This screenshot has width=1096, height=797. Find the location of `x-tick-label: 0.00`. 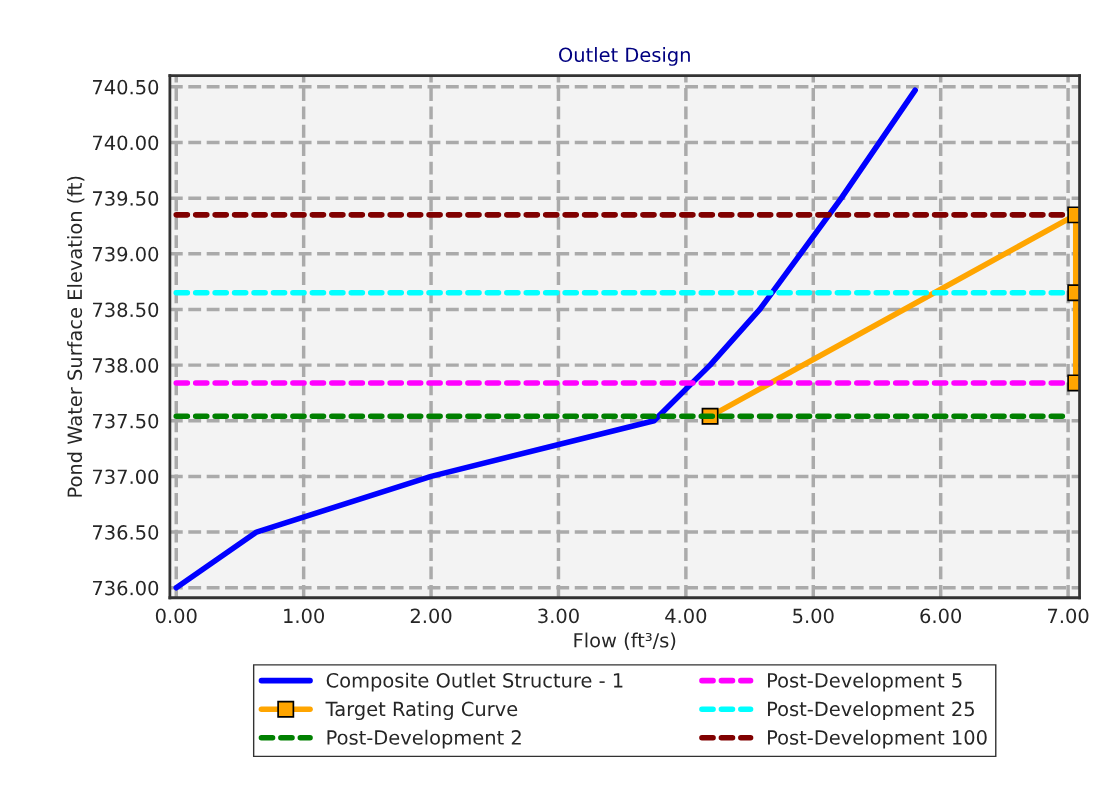

x-tick-label: 0.00 is located at coordinates (176, 616).